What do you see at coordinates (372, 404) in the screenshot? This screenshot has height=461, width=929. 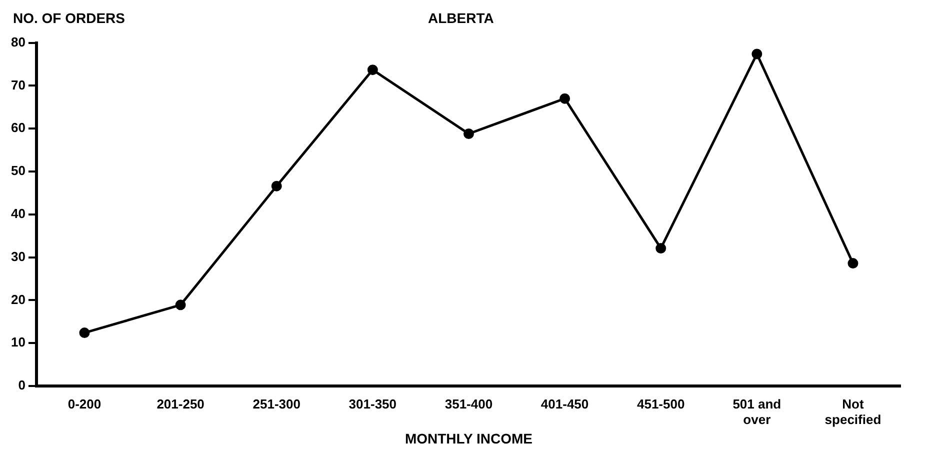 I see `x-tick-label: 301-350` at bounding box center [372, 404].